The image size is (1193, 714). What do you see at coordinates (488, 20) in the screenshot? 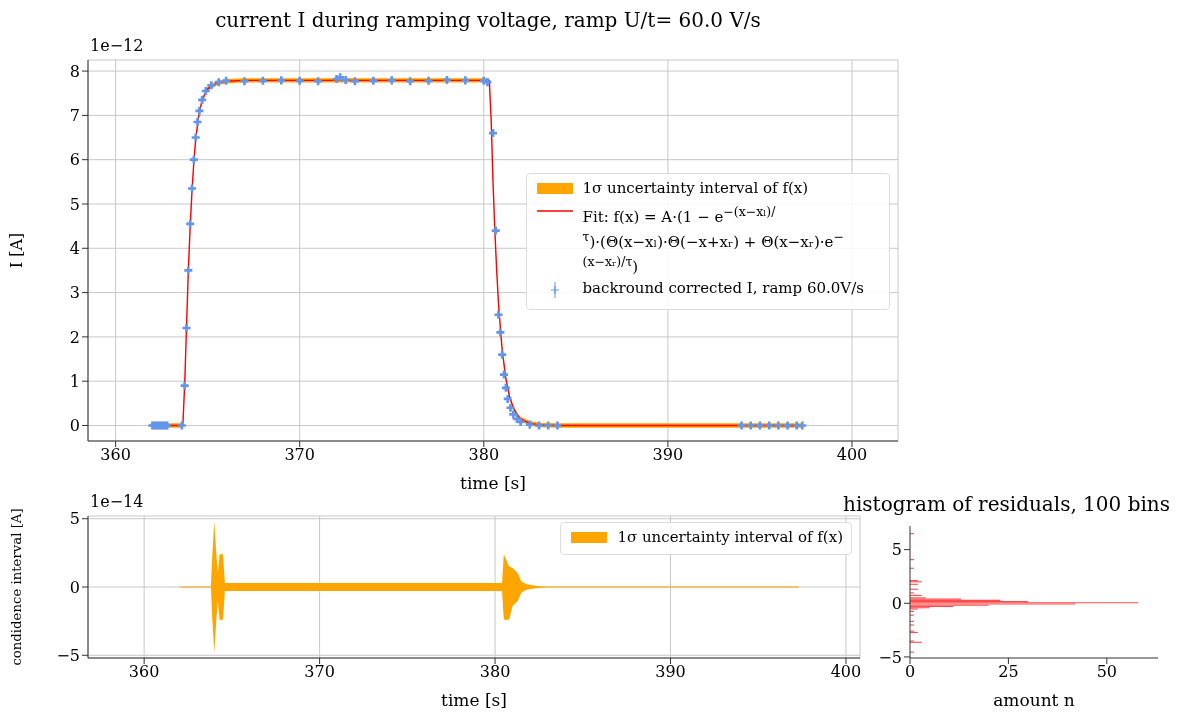
I see `chart-title: current I during ramping voltage, ramp U/t= 60.0 V/s` at bounding box center [488, 20].